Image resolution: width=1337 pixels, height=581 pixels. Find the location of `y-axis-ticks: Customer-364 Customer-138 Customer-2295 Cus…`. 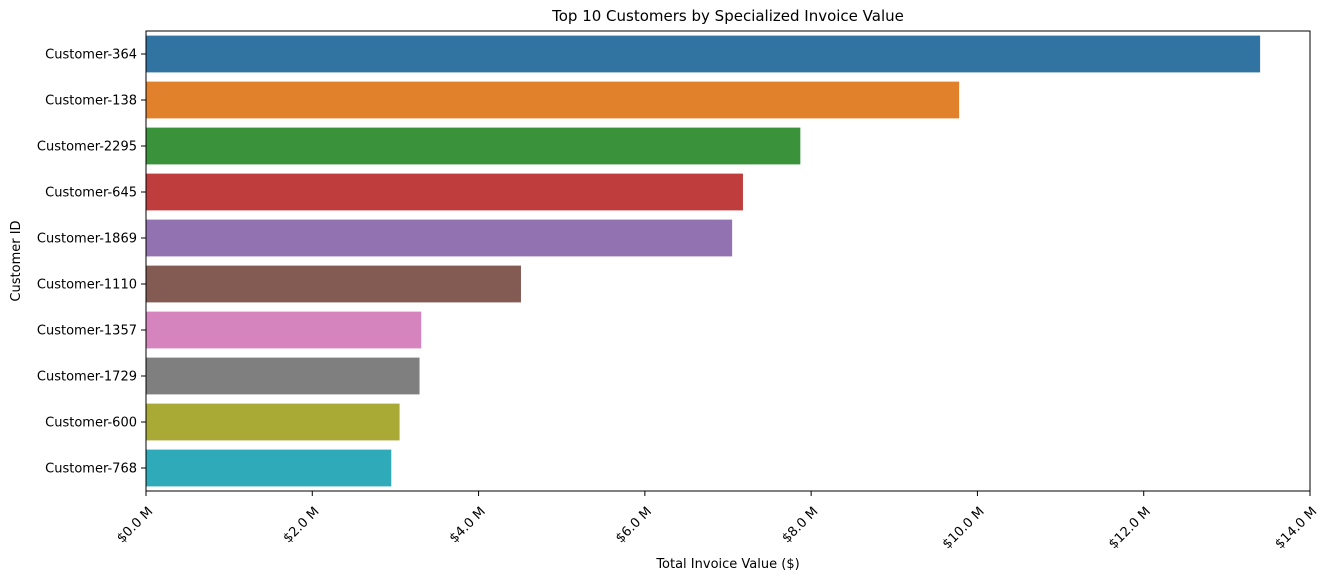

y-axis-ticks: Customer-364 Customer-138 Customer-2295 Cus… is located at coordinates (91, 262).